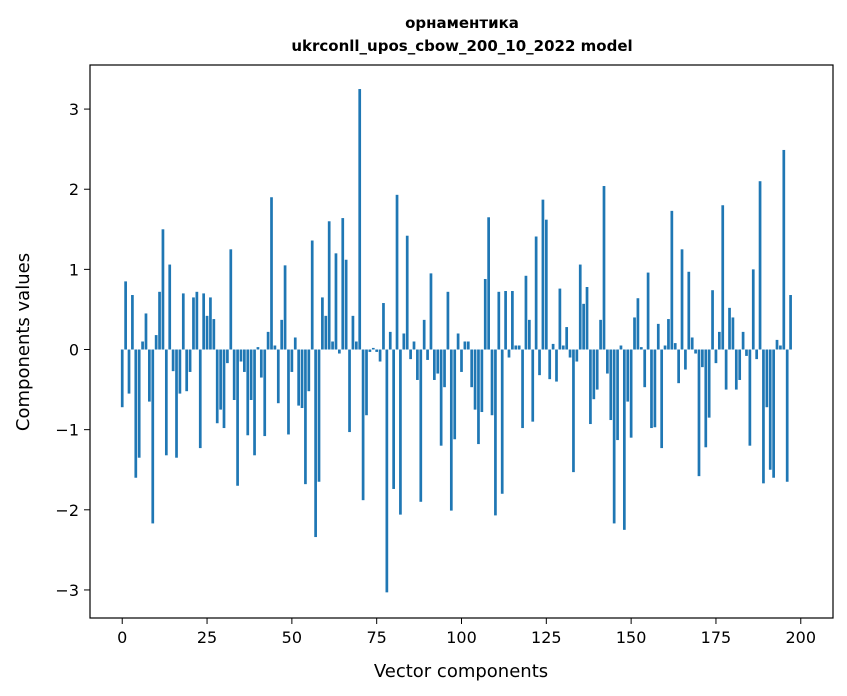 Image resolution: width=847 pixels, height=696 pixels. I want to click on y-tick-label: −3, so click(67, 590).